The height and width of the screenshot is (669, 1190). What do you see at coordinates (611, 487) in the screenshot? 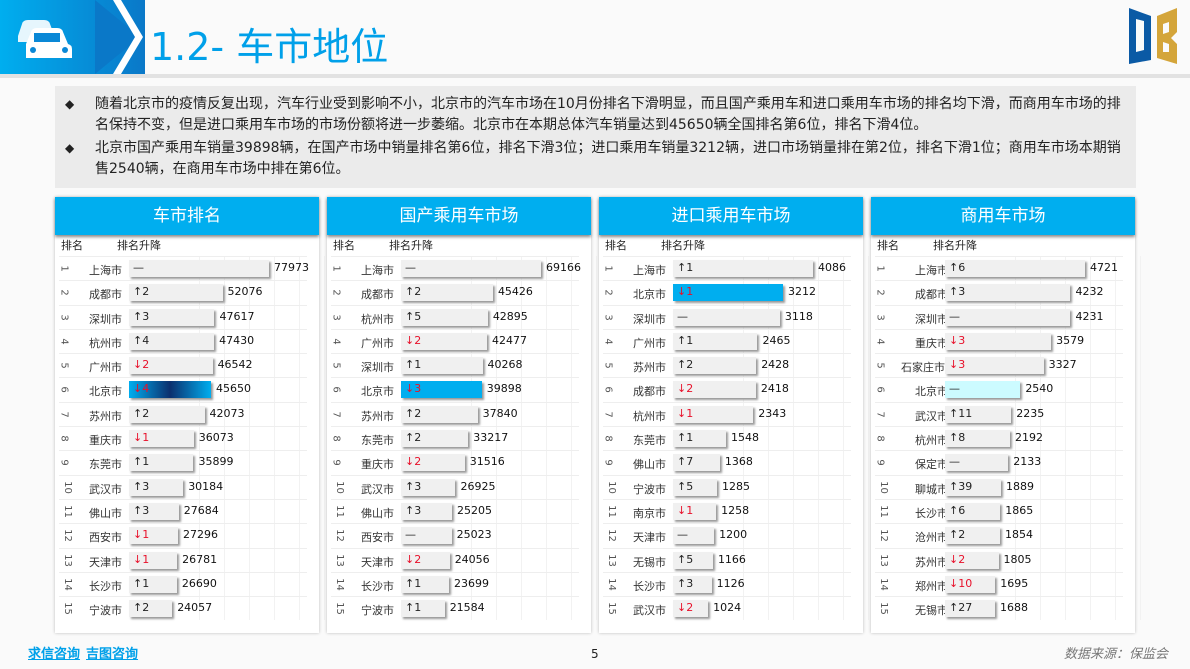
I see `rank-number: 10` at bounding box center [611, 487].